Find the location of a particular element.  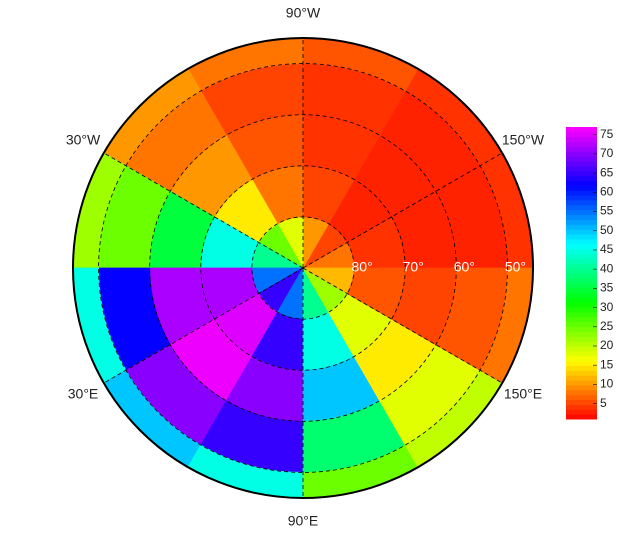

colorbar-label: 40 is located at coordinates (607, 268).